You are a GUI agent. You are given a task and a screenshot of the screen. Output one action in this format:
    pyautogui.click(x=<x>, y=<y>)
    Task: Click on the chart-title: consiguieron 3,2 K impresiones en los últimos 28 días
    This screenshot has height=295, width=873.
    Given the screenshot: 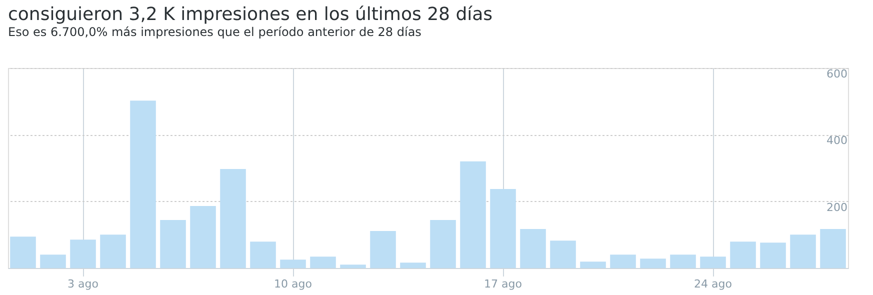 What is the action you would take?
    pyautogui.click(x=250, y=14)
    